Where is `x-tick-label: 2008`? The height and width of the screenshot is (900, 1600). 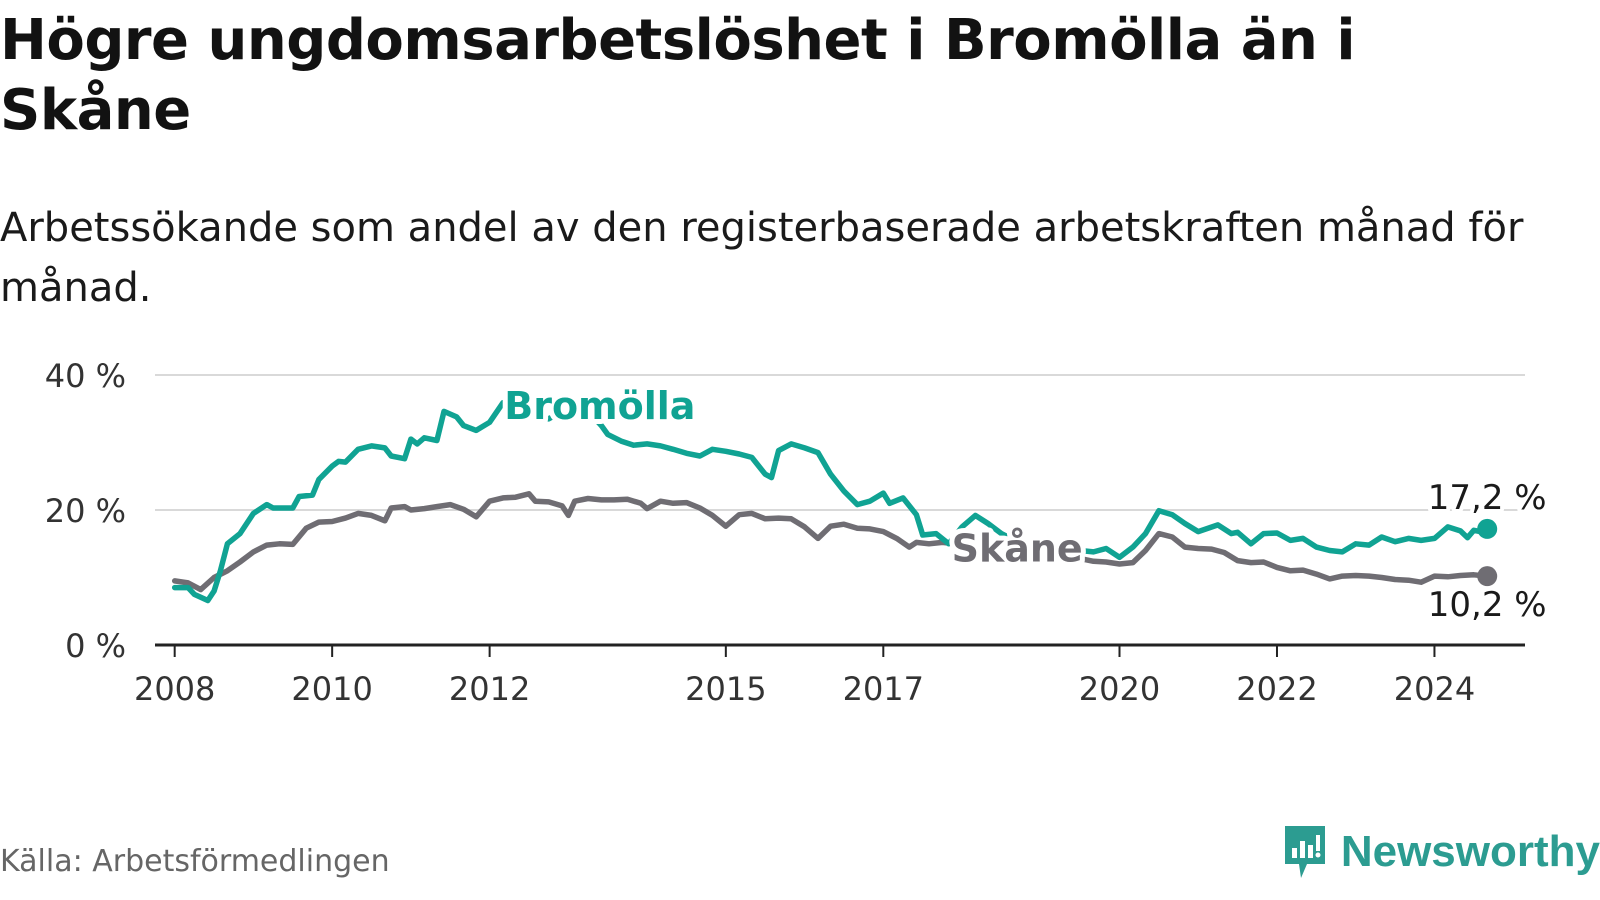 x-tick-label: 2008 is located at coordinates (174, 689).